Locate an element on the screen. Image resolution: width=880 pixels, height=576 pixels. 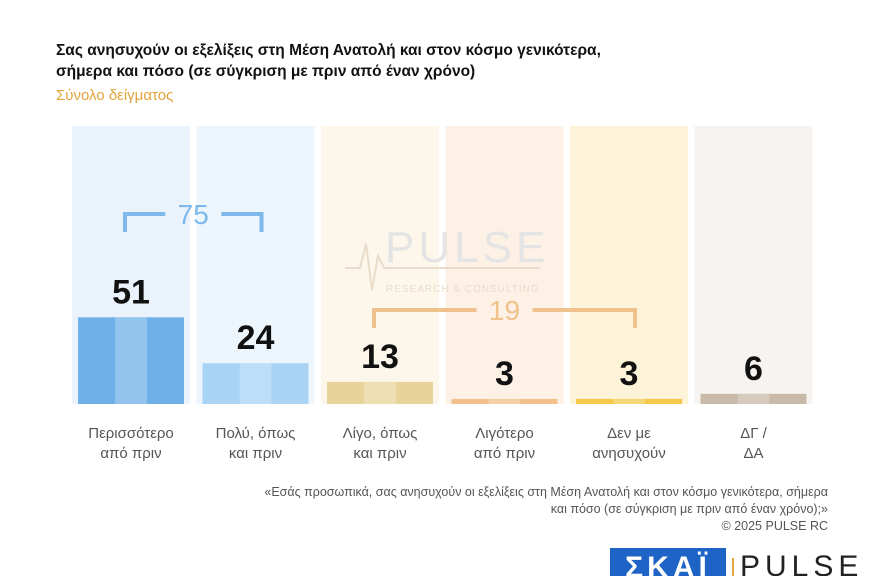
chart-subtitle: Σύνολο δείγματος is located at coordinates (115, 95).